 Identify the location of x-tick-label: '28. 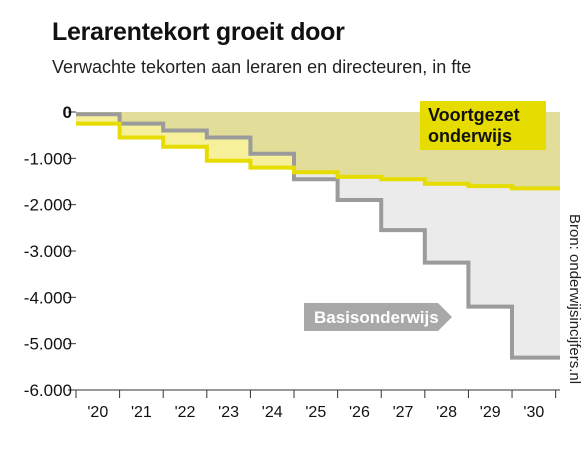
(446, 412).